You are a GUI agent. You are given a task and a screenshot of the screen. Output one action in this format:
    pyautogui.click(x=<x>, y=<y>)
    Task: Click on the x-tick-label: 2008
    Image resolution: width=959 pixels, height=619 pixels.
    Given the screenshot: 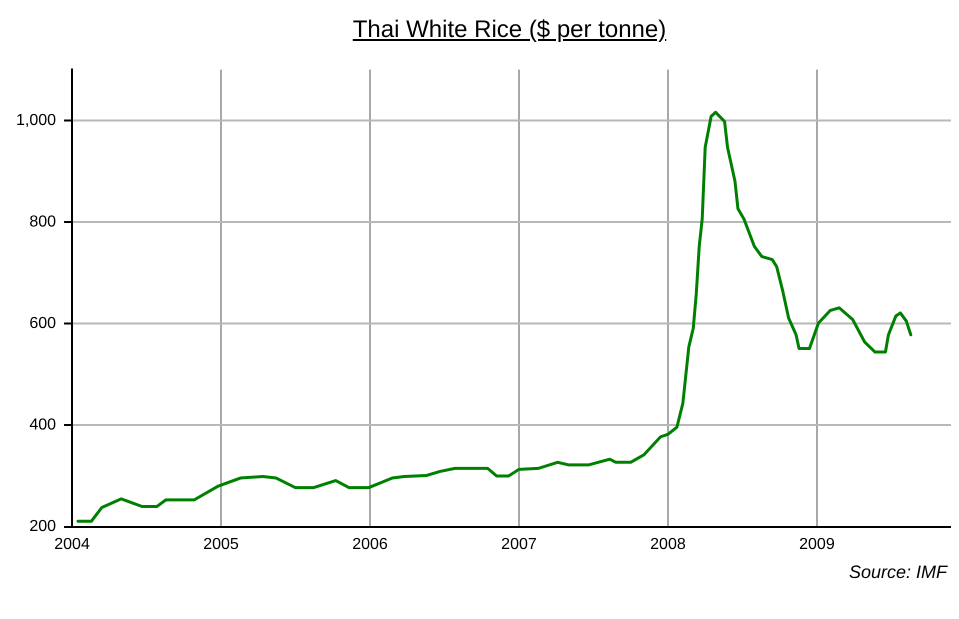 What is the action you would take?
    pyautogui.click(x=668, y=544)
    